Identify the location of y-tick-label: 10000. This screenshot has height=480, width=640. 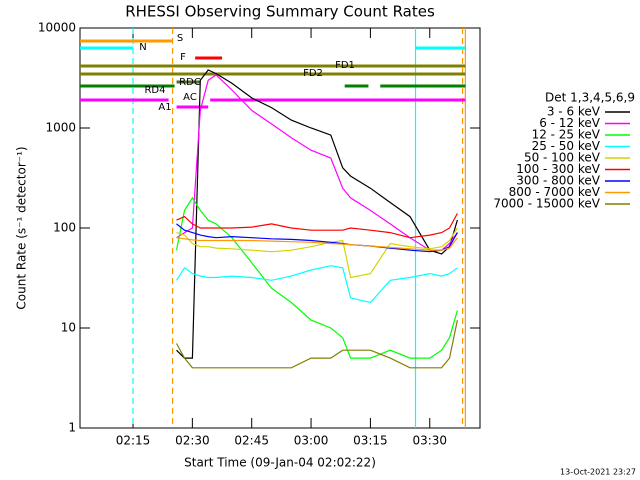
(57, 28).